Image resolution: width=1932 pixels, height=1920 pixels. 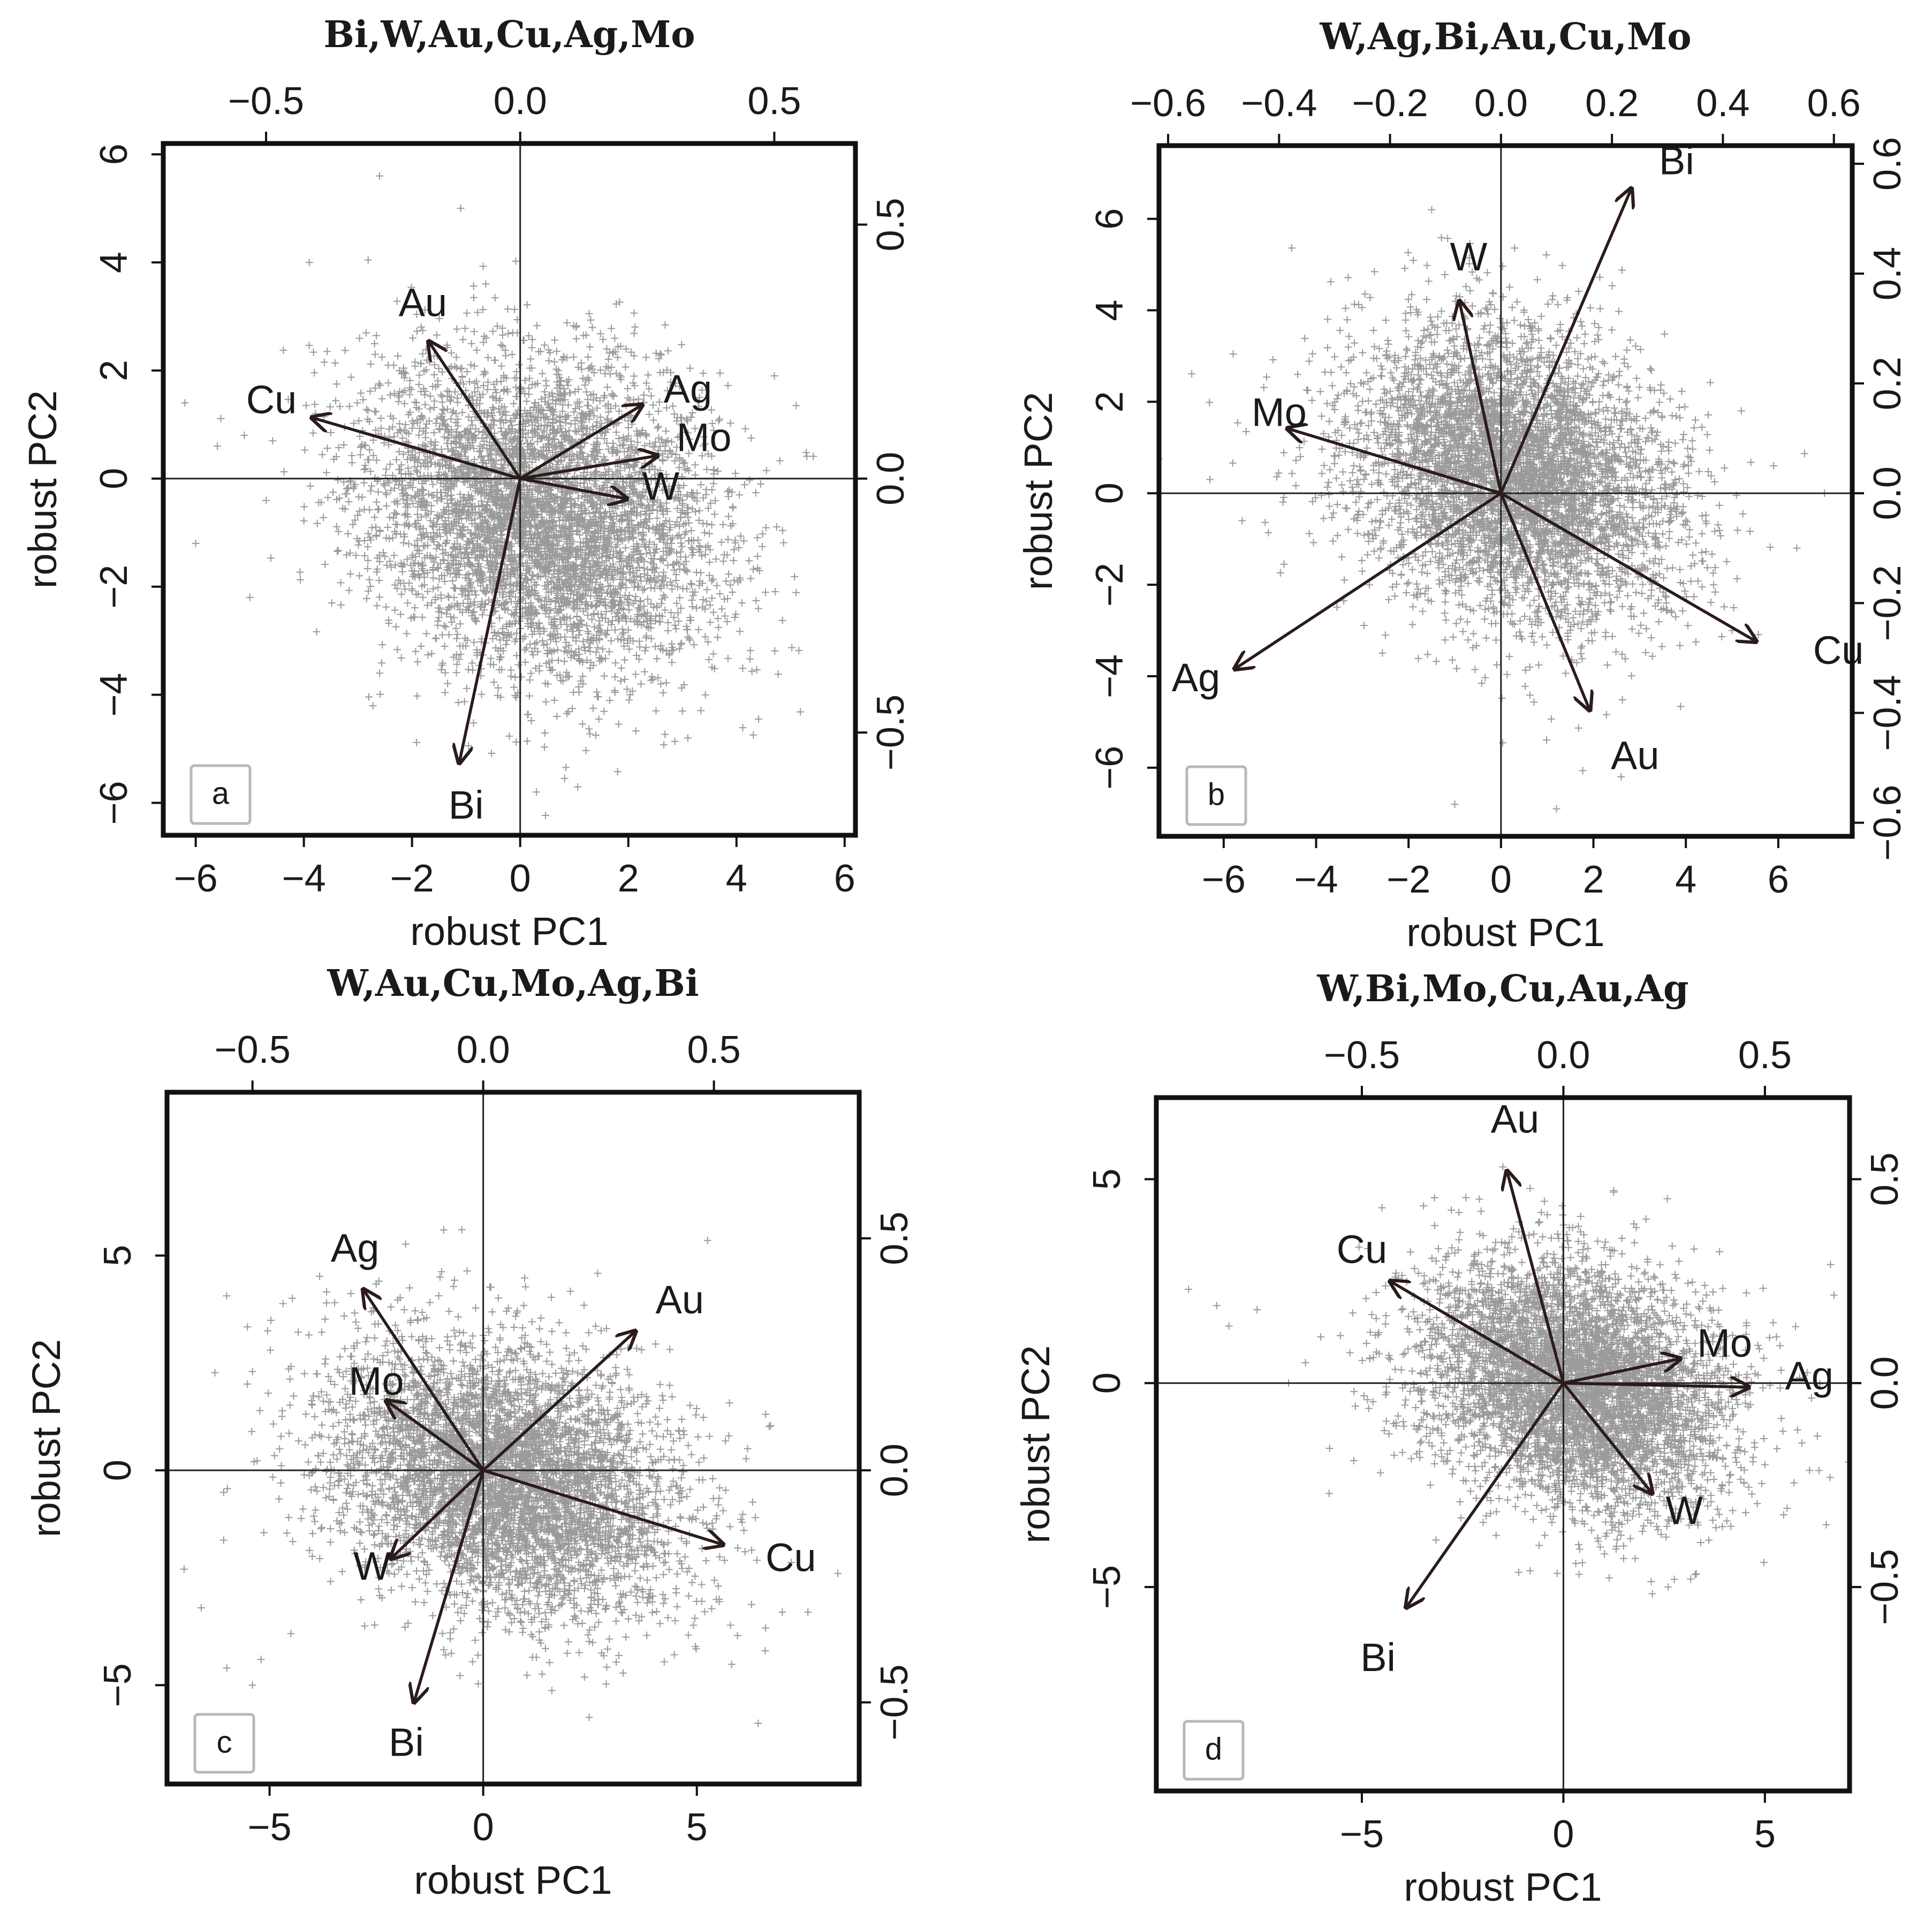 What do you see at coordinates (1502, 988) in the screenshot?
I see `panel-title: W,Bi,Mo,Cu,Au,Ag` at bounding box center [1502, 988].